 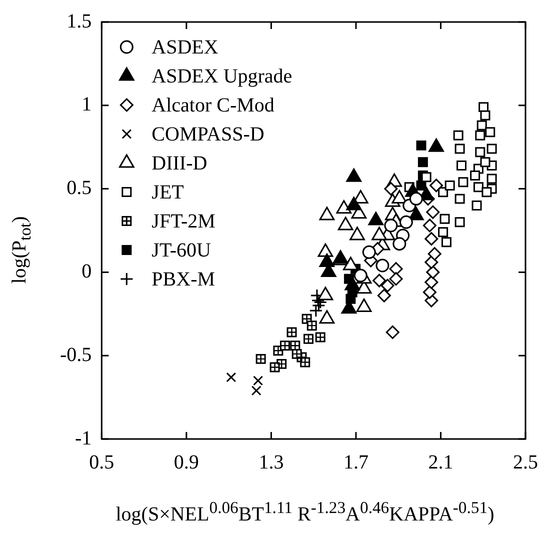 What do you see at coordinates (525, 462) in the screenshot?
I see `x-tick-label: 2.5` at bounding box center [525, 462].